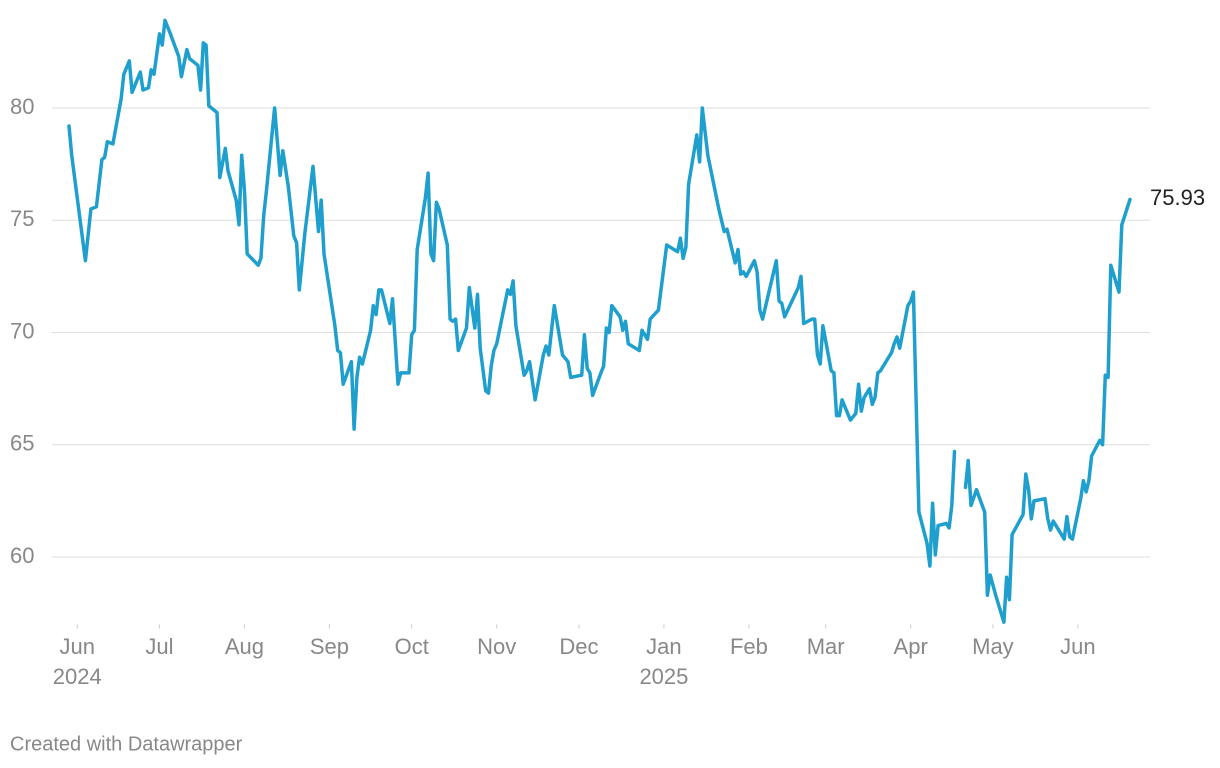 This screenshot has width=1220, height=768. What do you see at coordinates (663, 676) in the screenshot?
I see `year-label: 2025` at bounding box center [663, 676].